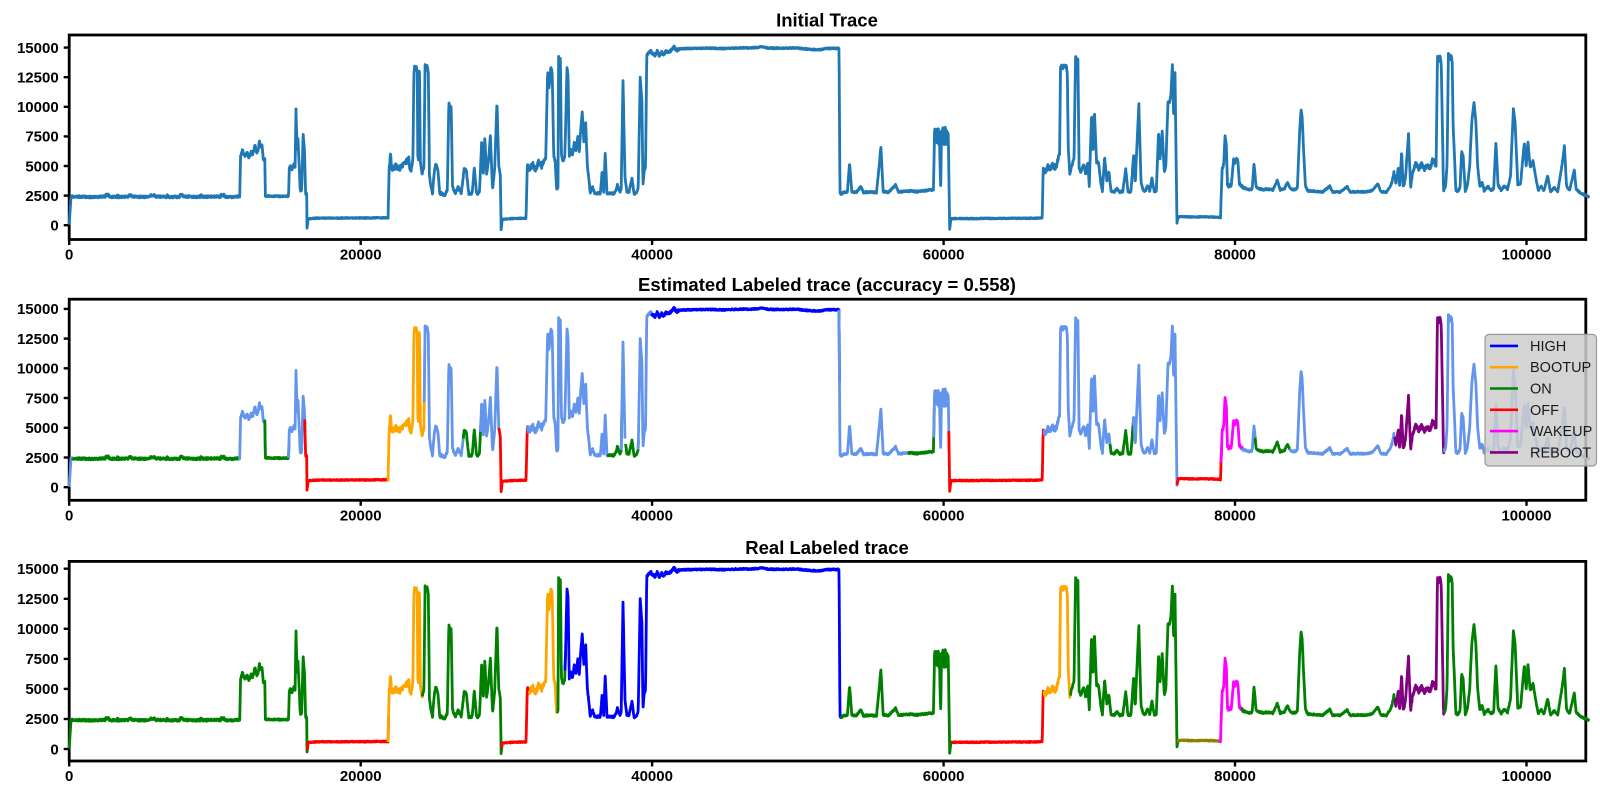  Describe the element at coordinates (827, 20) in the screenshot. I see `svg-text: Initial Trace` at that location.